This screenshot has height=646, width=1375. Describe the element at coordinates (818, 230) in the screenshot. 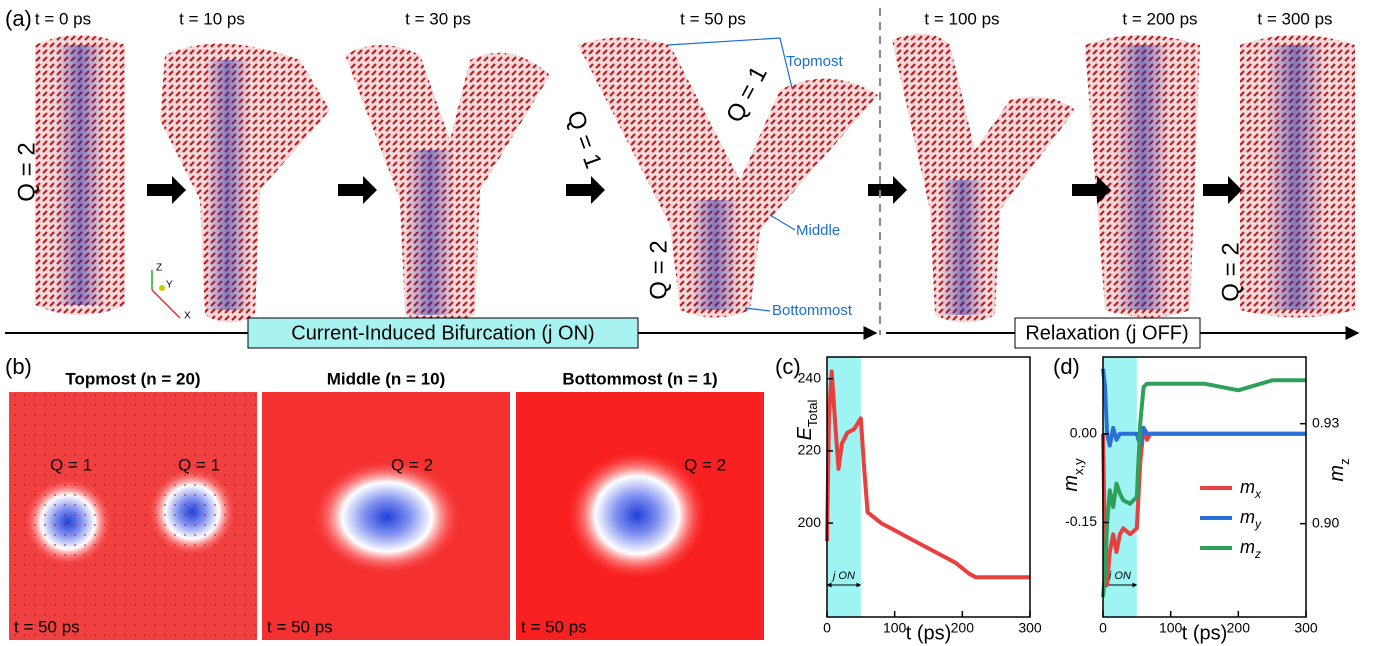

I see `callout: Middle` at that location.